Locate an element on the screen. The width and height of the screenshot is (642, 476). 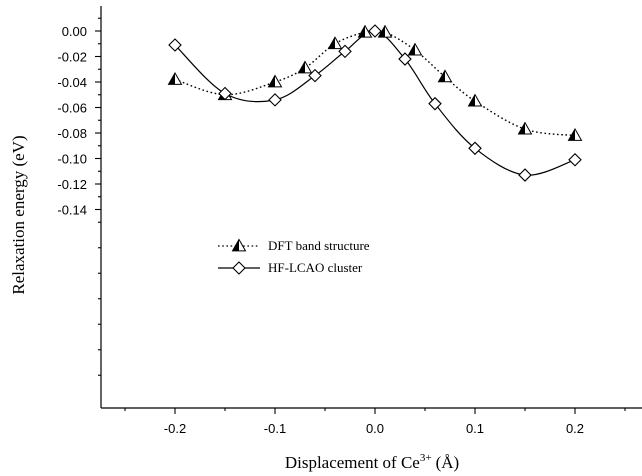
legend-triangle-marker is located at coordinates (239, 245).